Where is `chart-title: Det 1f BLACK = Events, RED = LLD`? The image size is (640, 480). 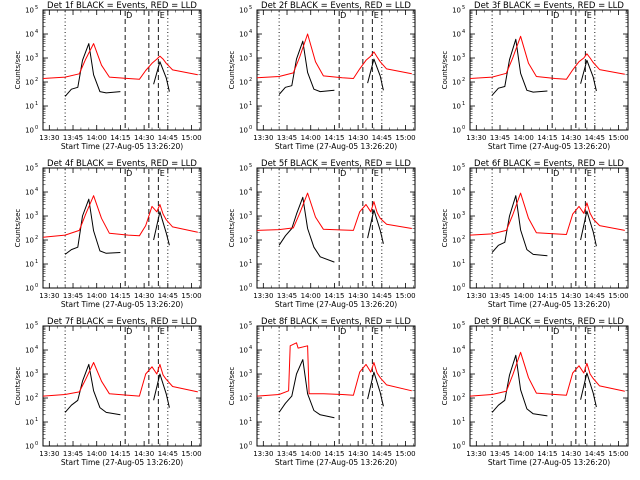 chart-title: Det 1f BLACK = Events, RED = LLD is located at coordinates (122, 6).